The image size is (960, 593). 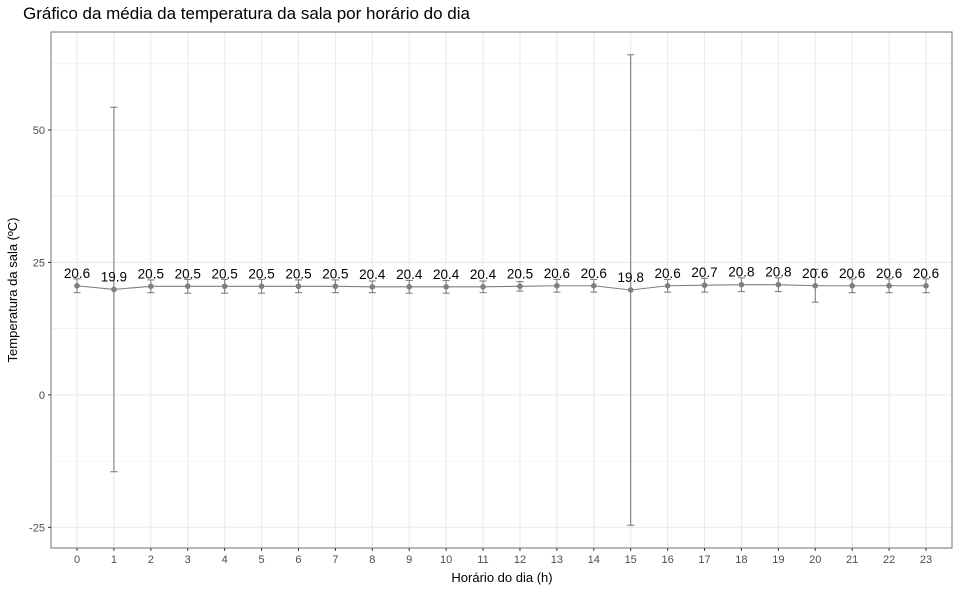 What do you see at coordinates (225, 560) in the screenshot?
I see `x-tick-label: 4` at bounding box center [225, 560].